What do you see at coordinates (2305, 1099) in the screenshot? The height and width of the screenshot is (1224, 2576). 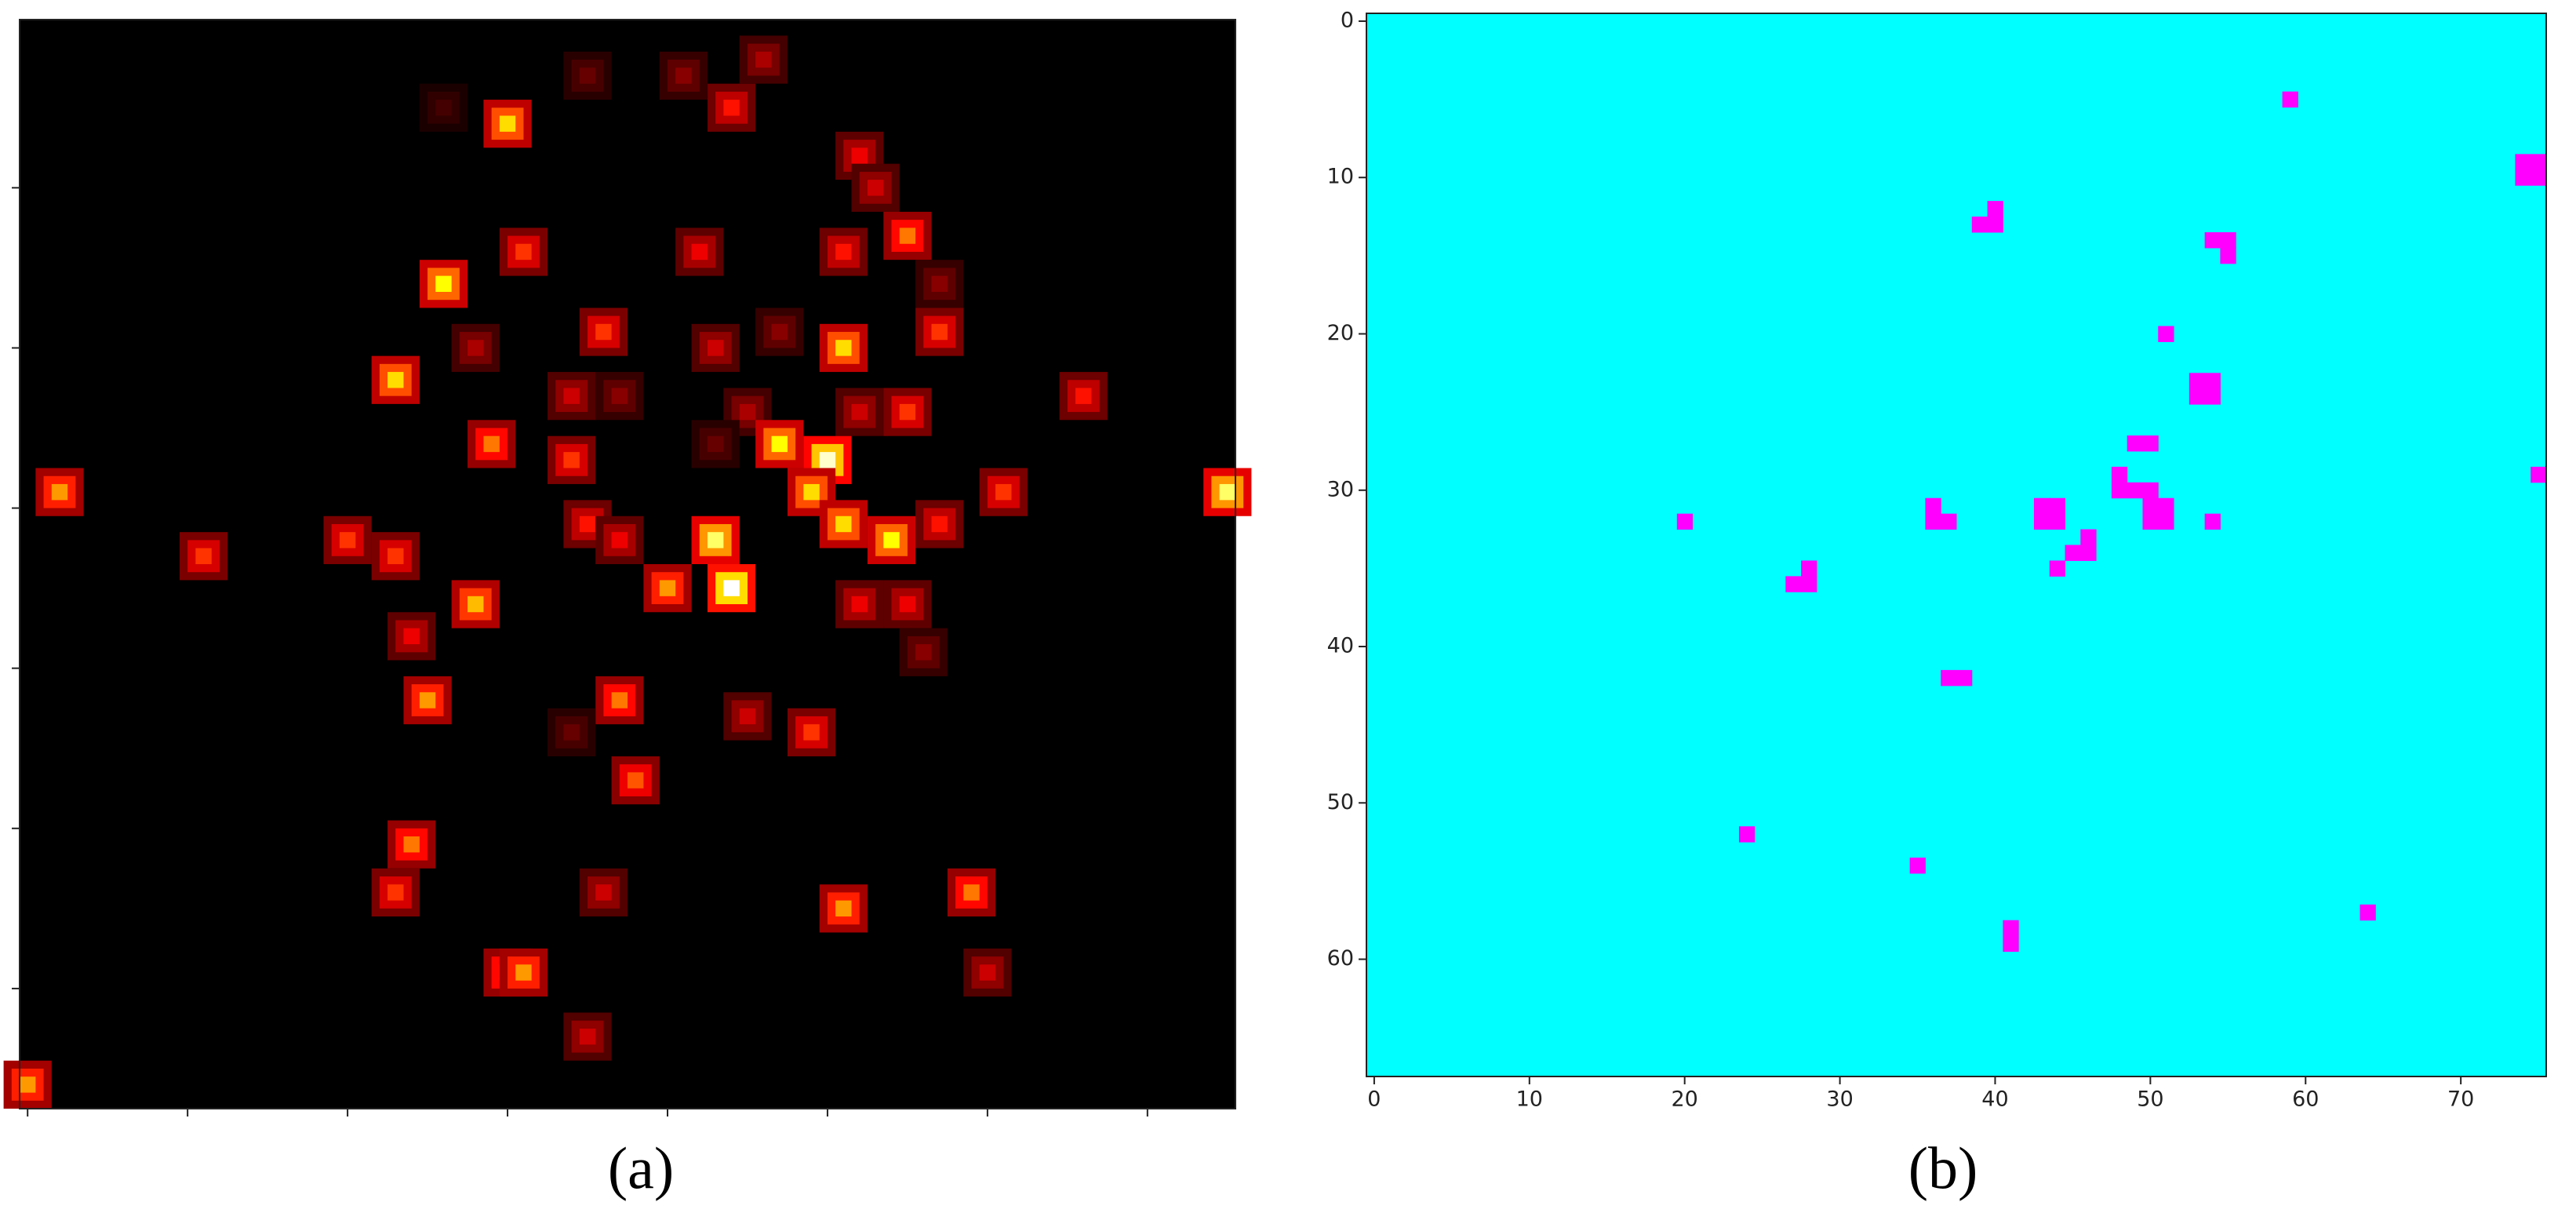 I see `x-tick-label: 60` at bounding box center [2305, 1099].